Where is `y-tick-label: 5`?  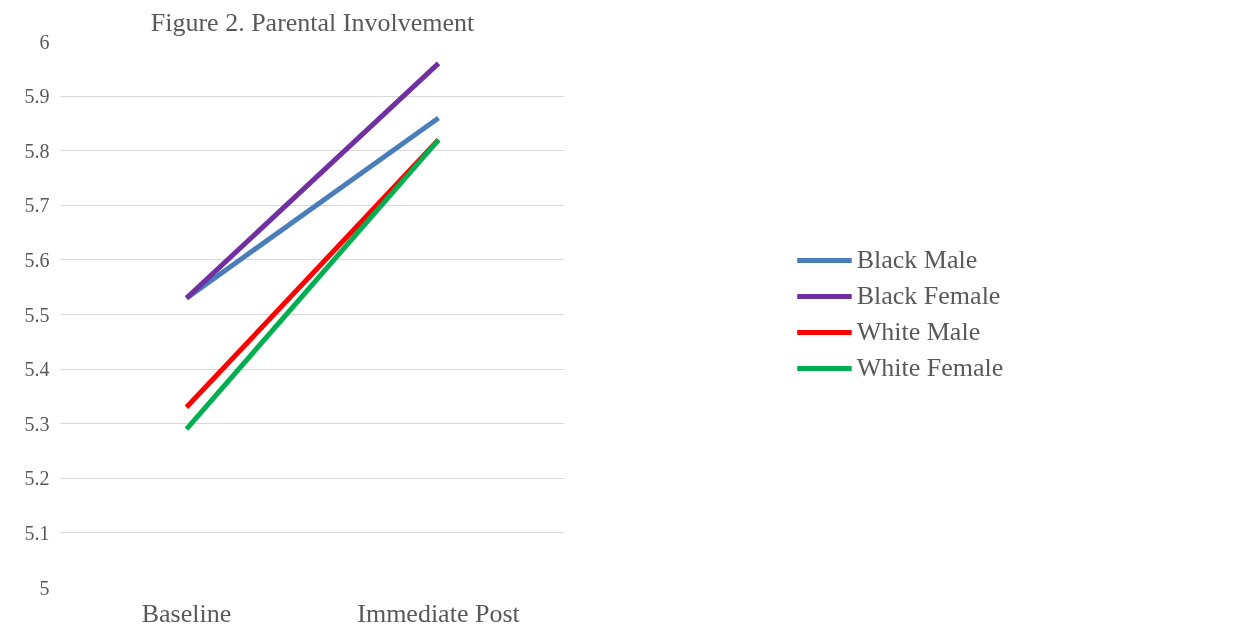
y-tick-label: 5 is located at coordinates (44, 587).